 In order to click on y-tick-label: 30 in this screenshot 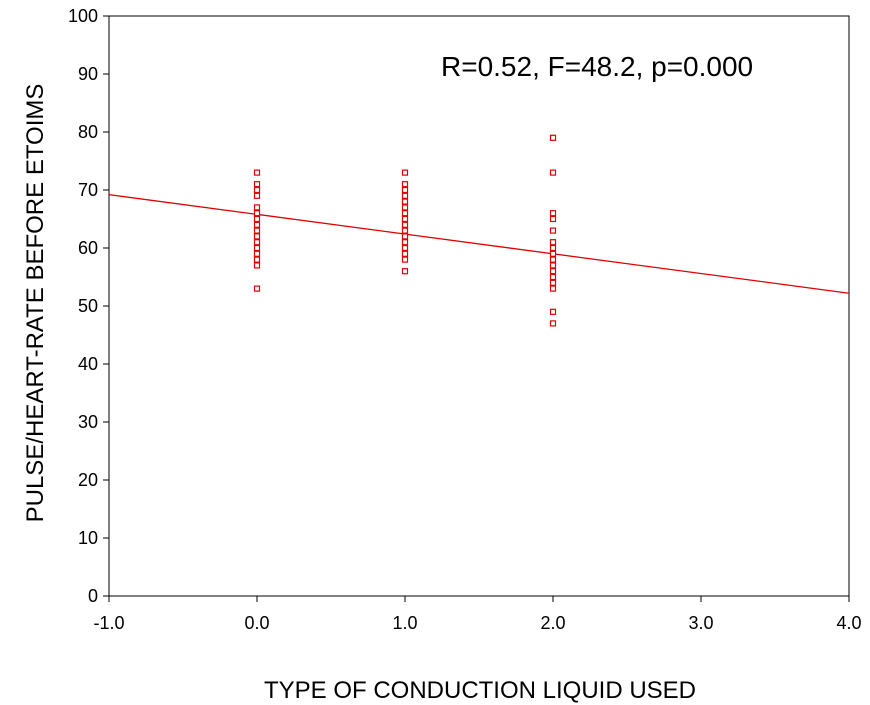, I will do `click(88, 422)`.